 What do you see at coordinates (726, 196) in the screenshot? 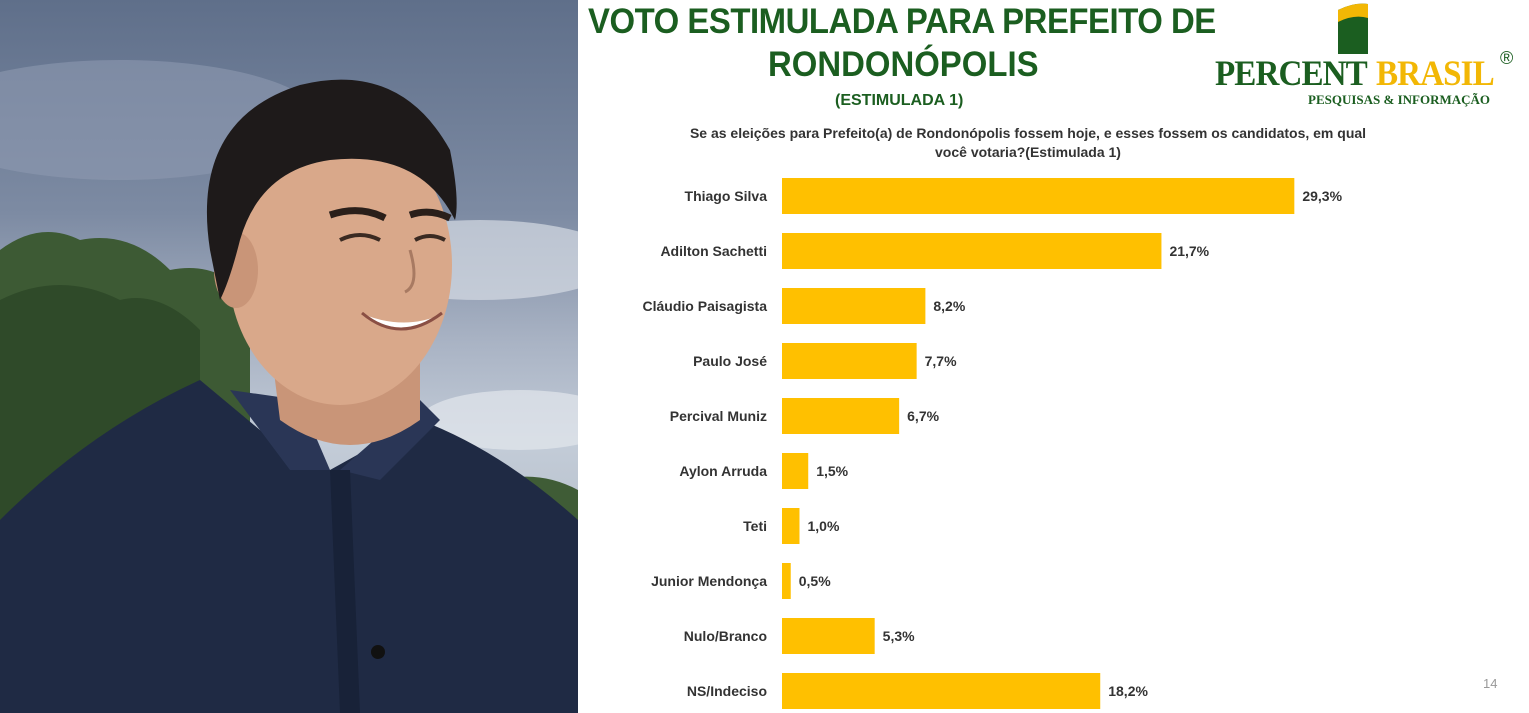
I see `category-label: Thiago Silva` at bounding box center [726, 196].